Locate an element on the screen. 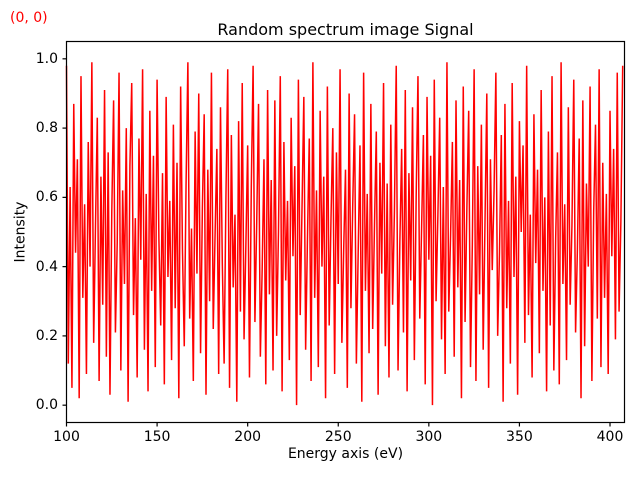 This screenshot has height=480, width=640. y-tick-label: 0.0 is located at coordinates (46, 405).